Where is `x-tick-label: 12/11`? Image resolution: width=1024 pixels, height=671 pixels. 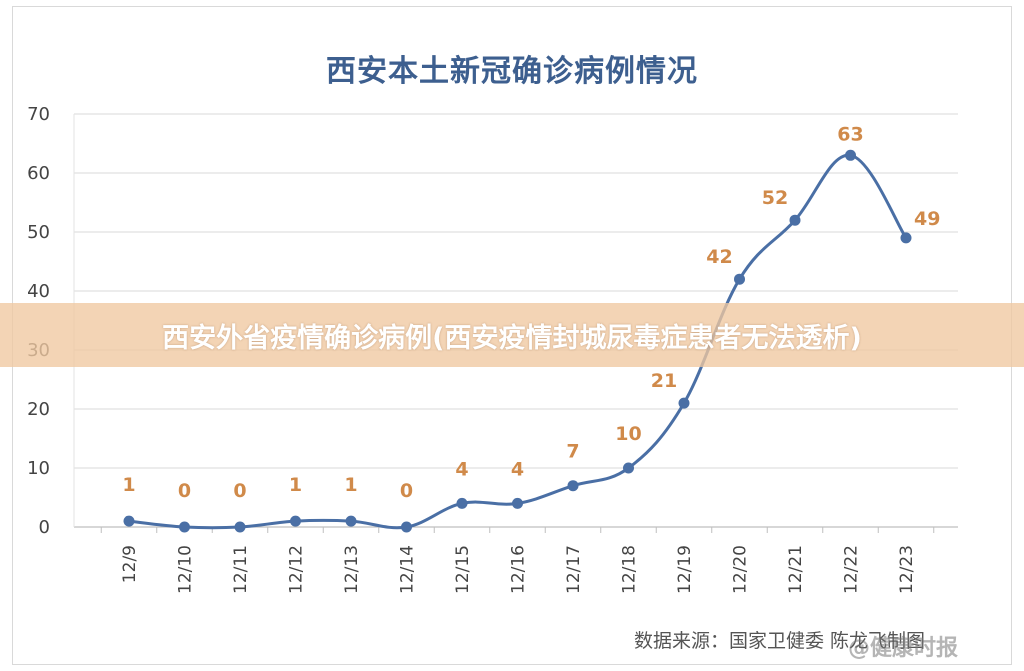
x-tick-label: 12/11 is located at coordinates (241, 569).